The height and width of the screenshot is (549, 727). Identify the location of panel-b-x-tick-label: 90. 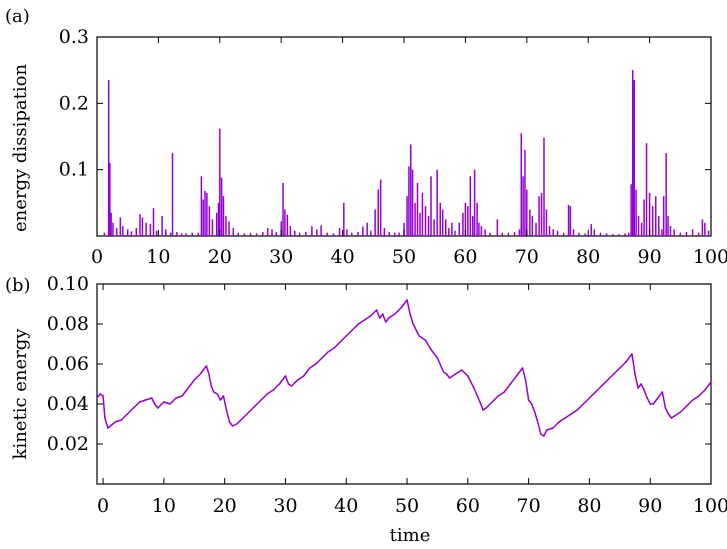
(650, 506).